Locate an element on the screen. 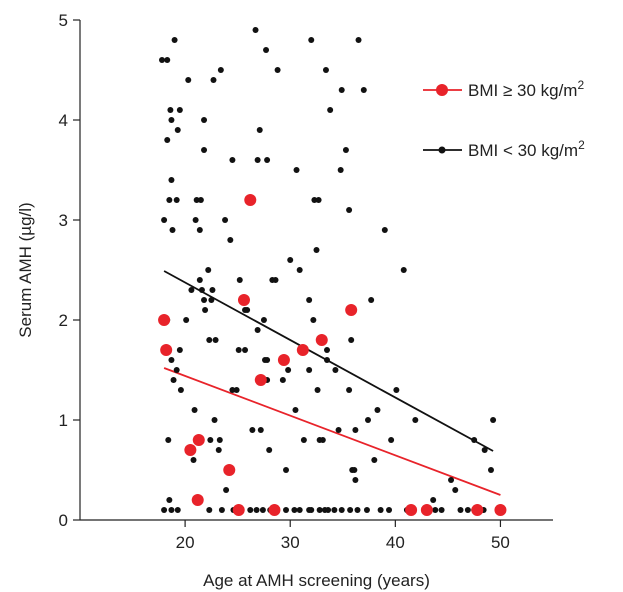 This screenshot has width=623, height=592. y-tick-label: 0 is located at coordinates (63, 520).